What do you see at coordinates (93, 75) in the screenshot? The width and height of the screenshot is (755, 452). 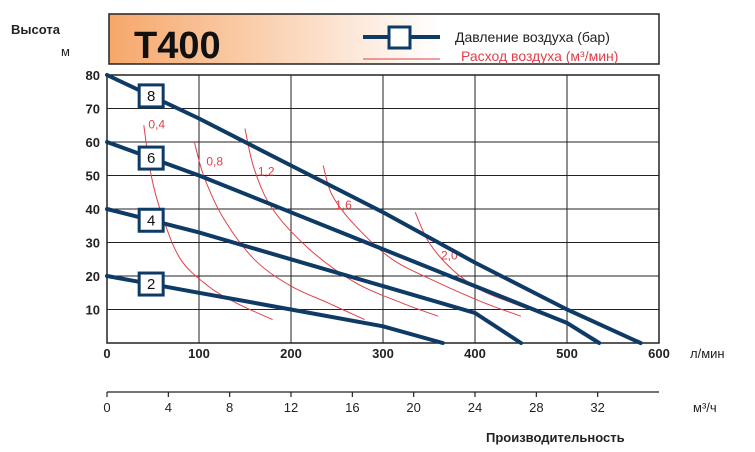 I see `y-tick-label: 80` at bounding box center [93, 75].